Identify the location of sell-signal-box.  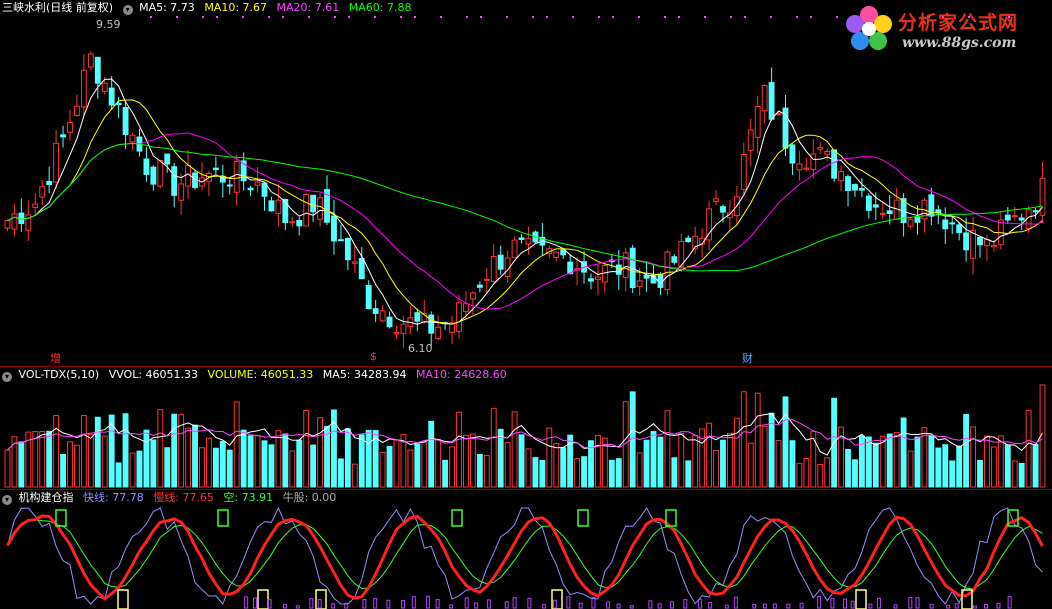
(557, 599).